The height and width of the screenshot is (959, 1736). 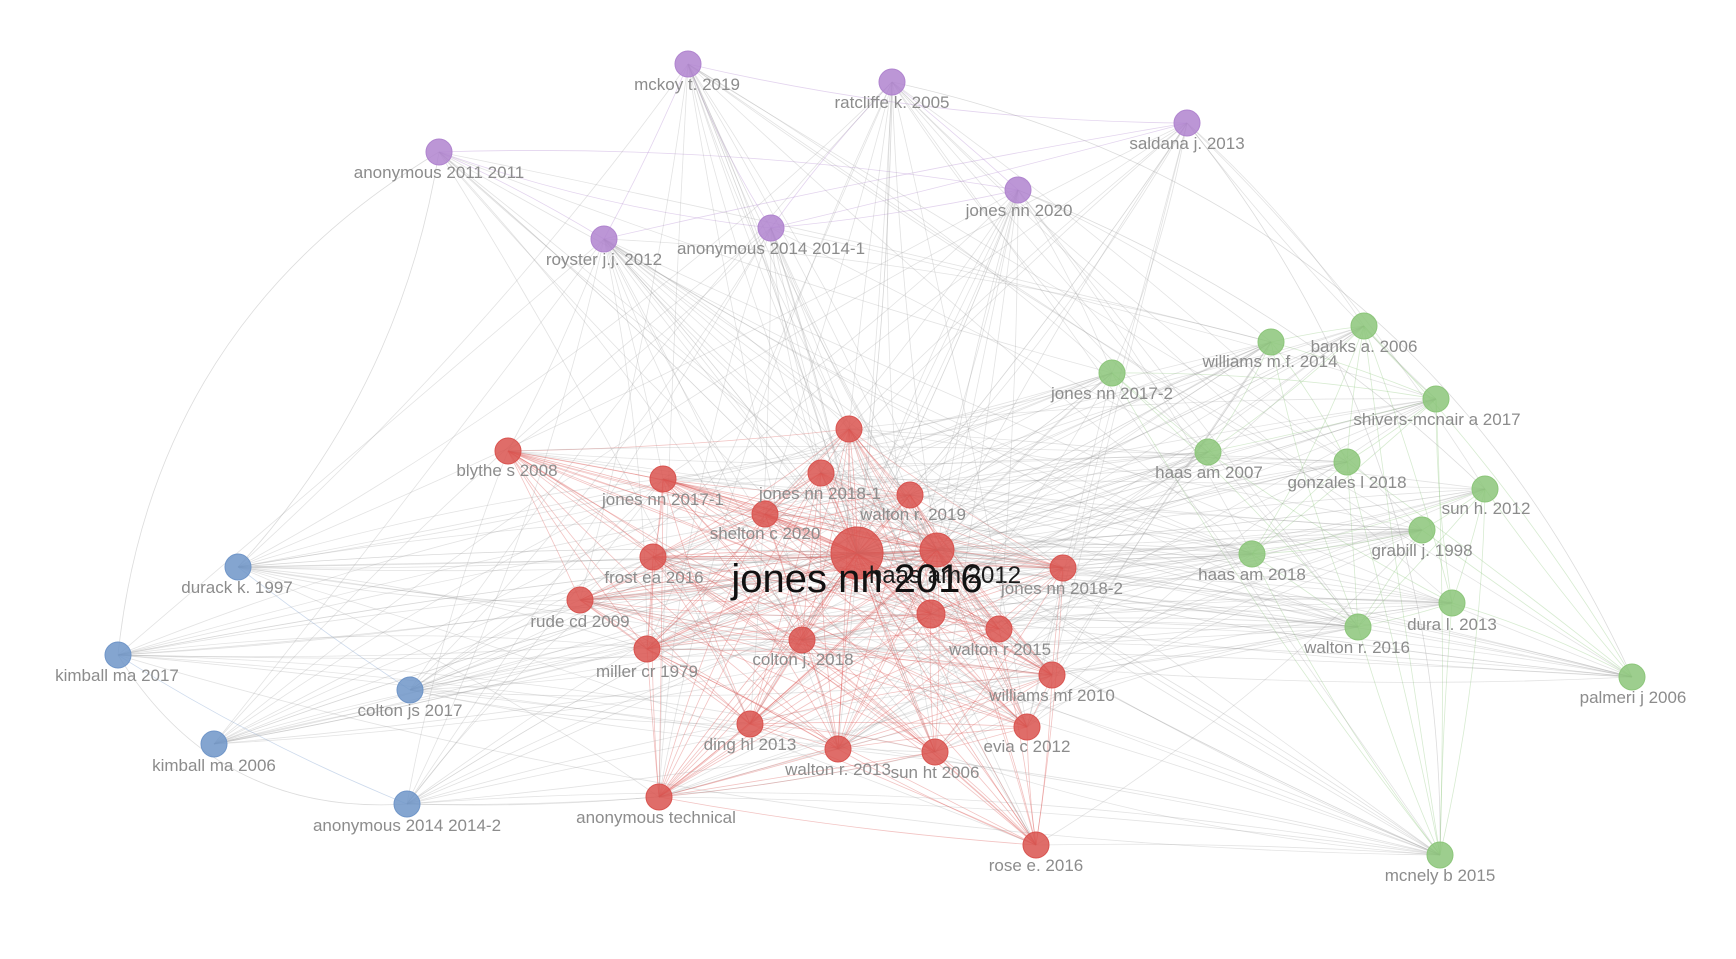 I want to click on node-walton-r-2015, so click(x=999, y=629).